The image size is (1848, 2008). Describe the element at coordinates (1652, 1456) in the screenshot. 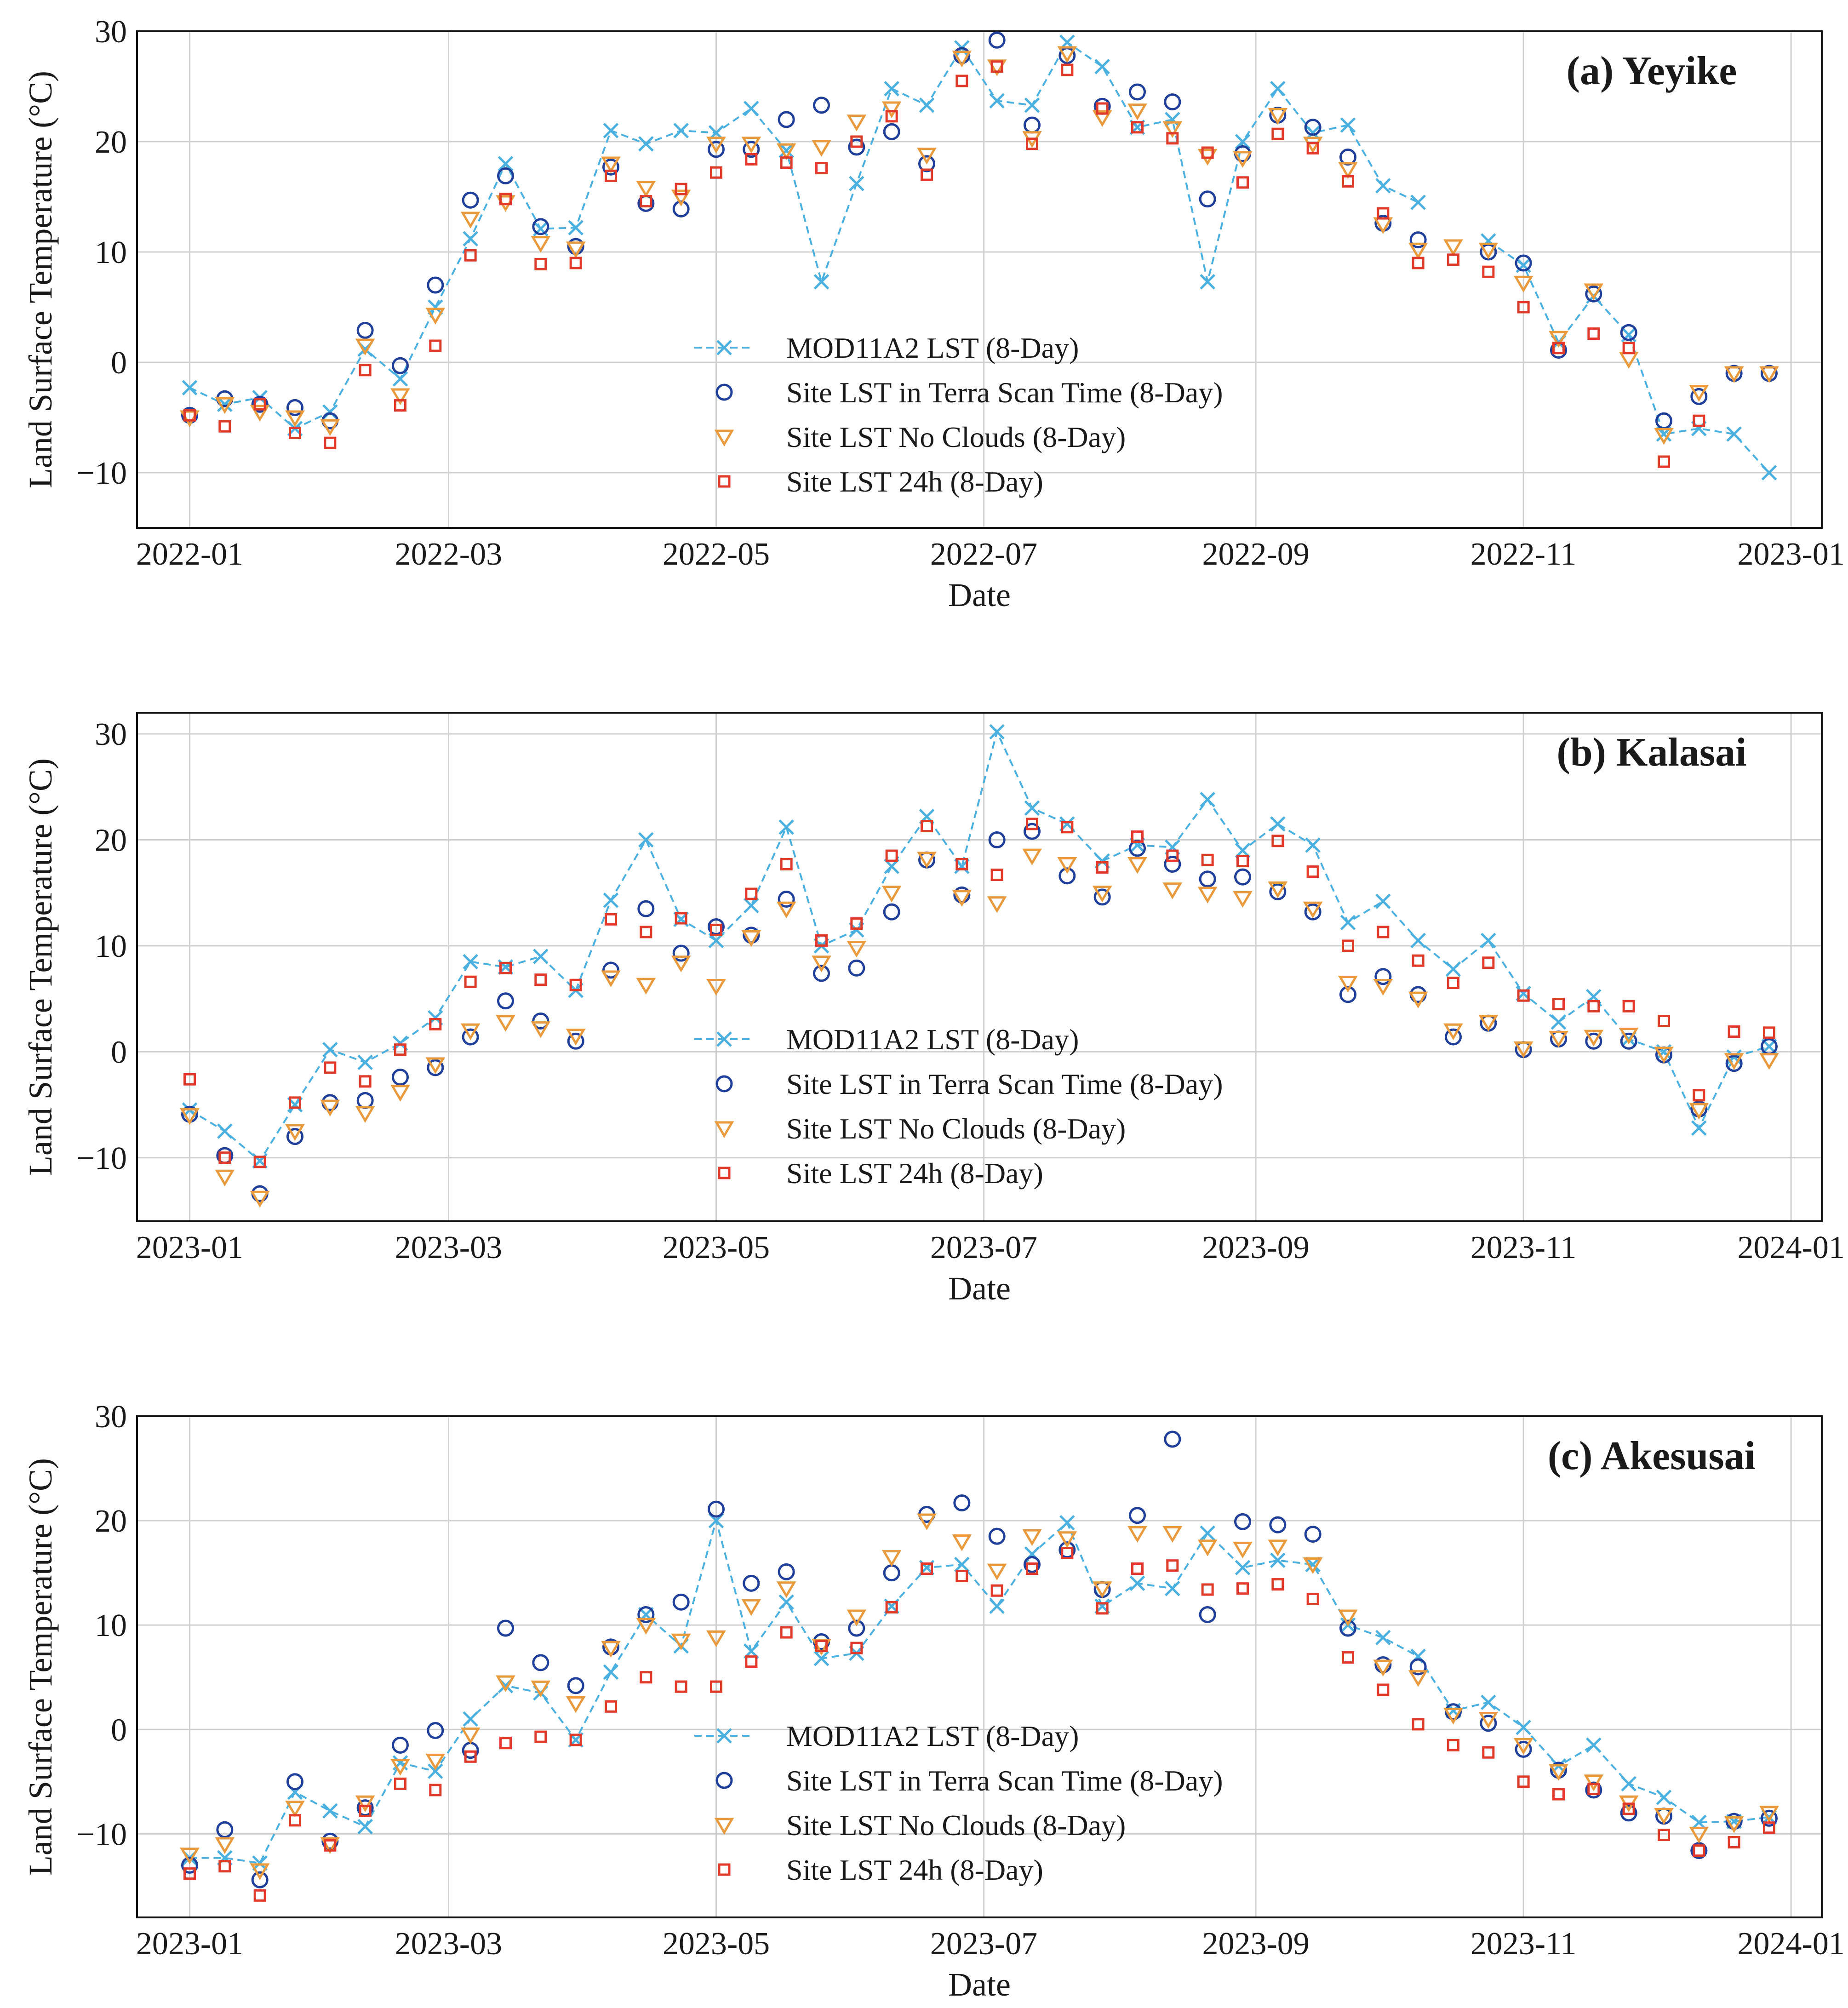

I see `panel-title: (c) Akesusai` at that location.